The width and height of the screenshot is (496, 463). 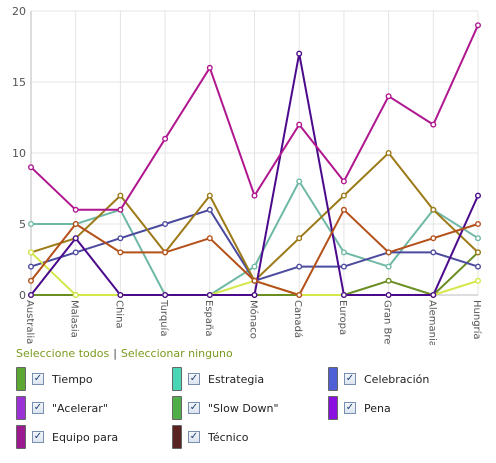 What do you see at coordinates (80, 408) in the screenshot?
I see `legend-label: "Acelerar"` at bounding box center [80, 408].